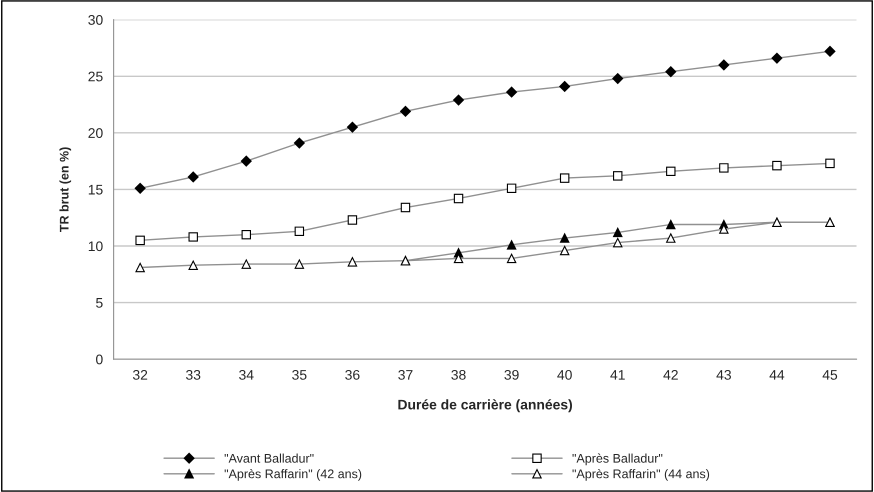 The height and width of the screenshot is (492, 874). I want to click on y-tick-label: 15, so click(95, 189).